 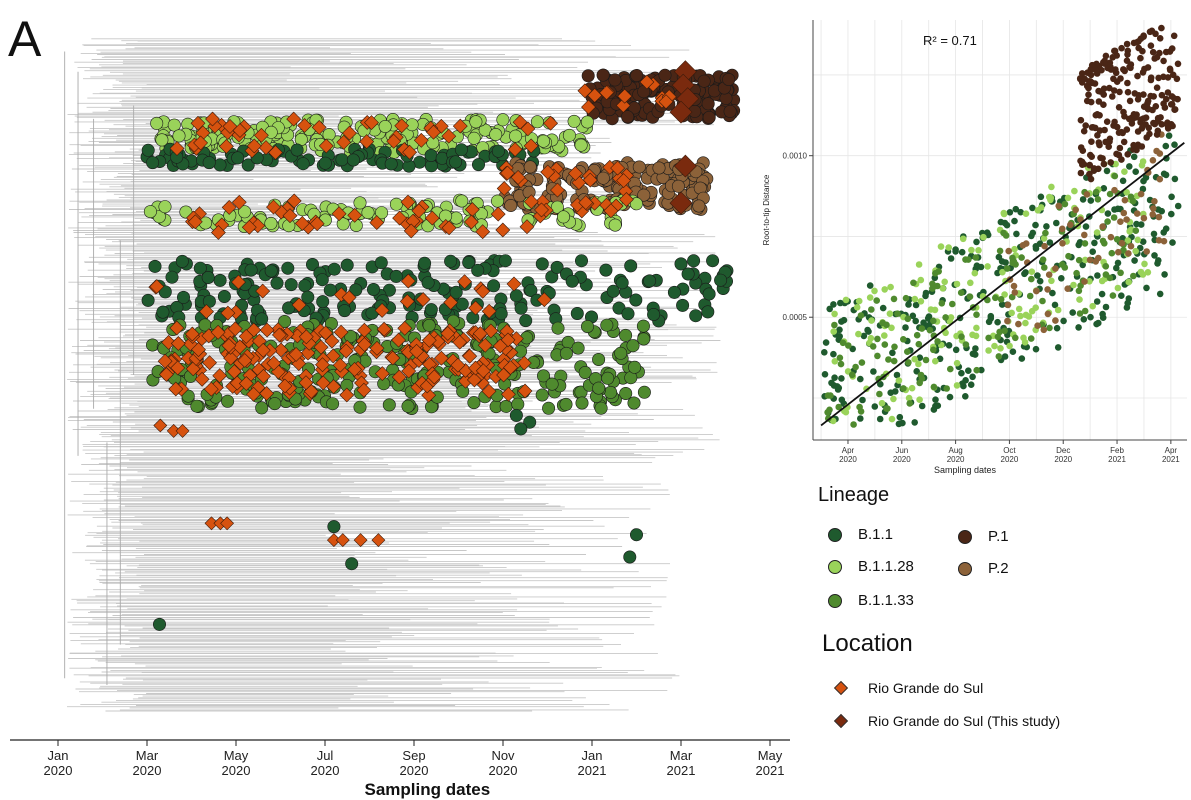 What do you see at coordinates (1002, 284) in the screenshot?
I see `inset-regression-line` at bounding box center [1002, 284].